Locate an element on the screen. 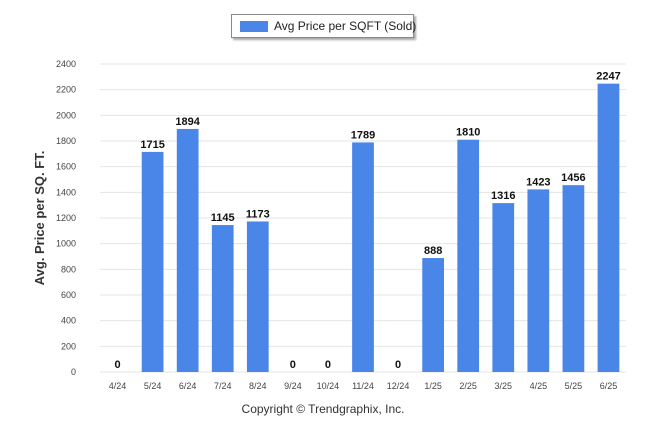 This screenshot has width=646, height=434. y-axis-label: Avg. Price per SQ. FT. is located at coordinates (39, 218).